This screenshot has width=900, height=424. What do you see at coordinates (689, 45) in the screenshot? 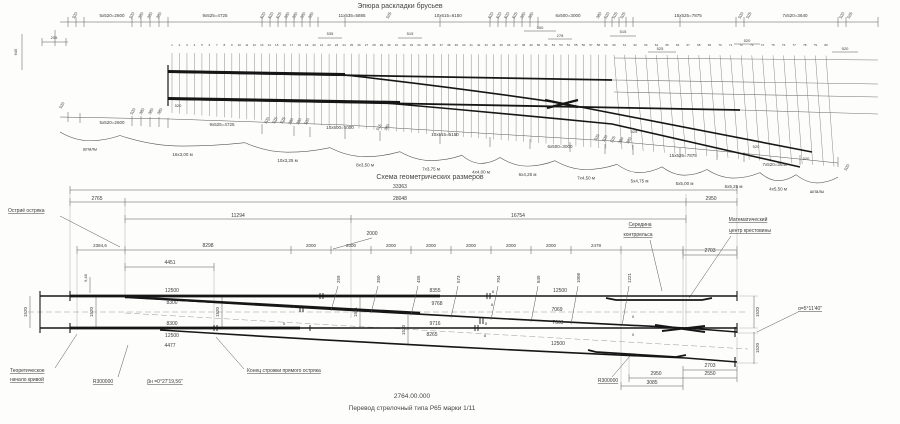
I see `sleeper-number: 67` at bounding box center [689, 45].